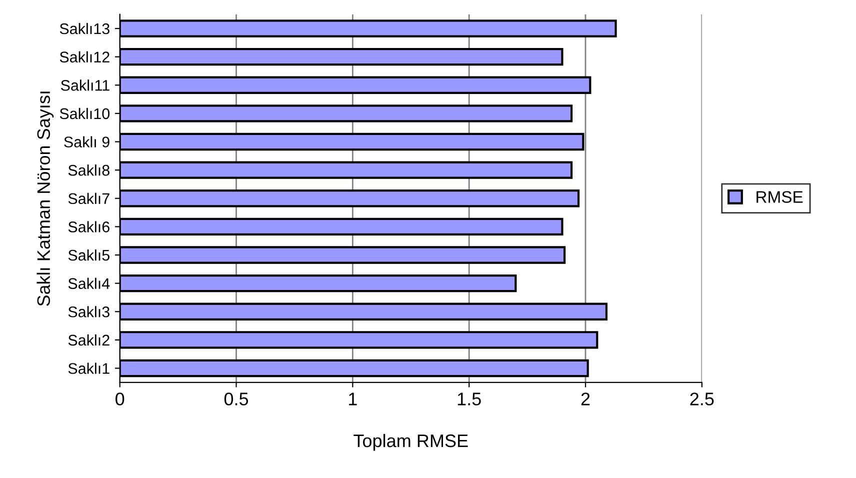  What do you see at coordinates (85, 28) in the screenshot?
I see `y-tick-label: Saklı13` at bounding box center [85, 28].